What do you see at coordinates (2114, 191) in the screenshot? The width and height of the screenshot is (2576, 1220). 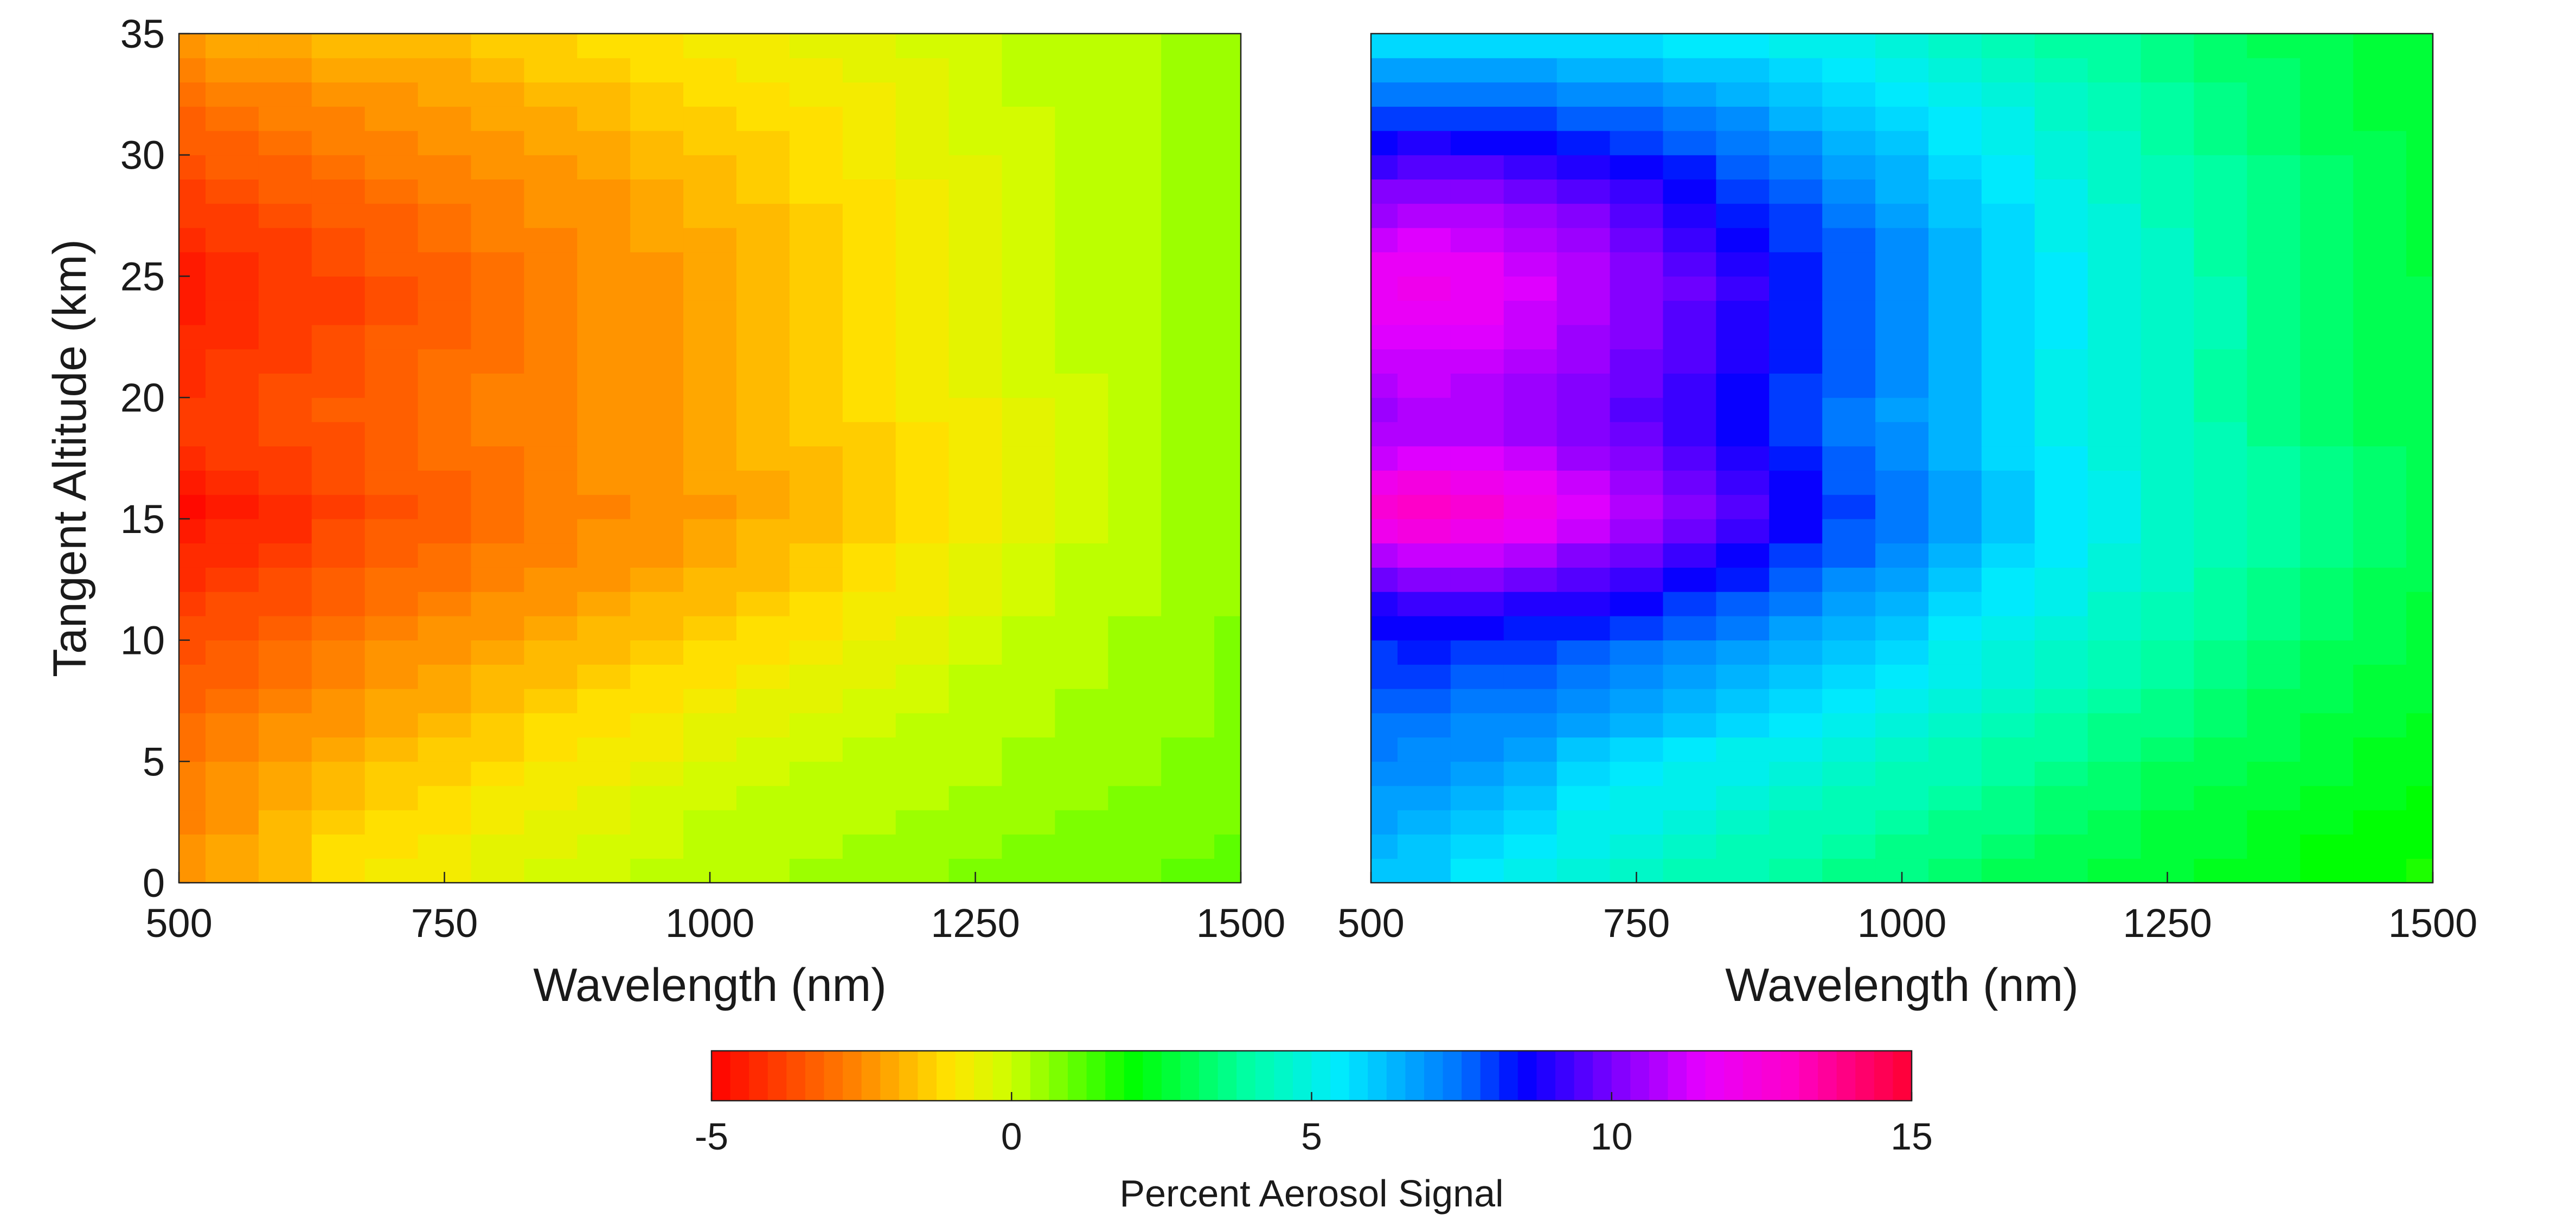 I see `right-cell-r28-c14` at bounding box center [2114, 191].